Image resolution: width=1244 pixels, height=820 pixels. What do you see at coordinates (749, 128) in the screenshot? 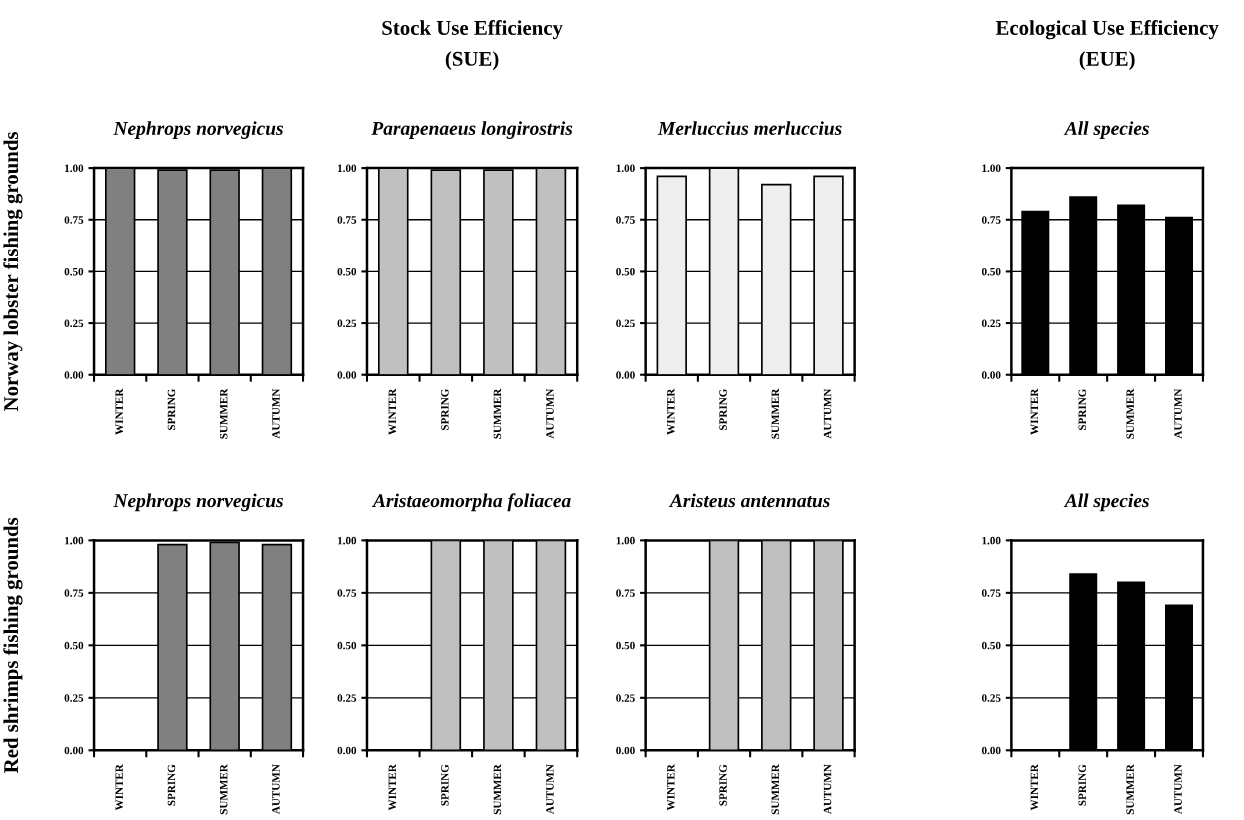
I see `chart-title: Merluccius merluccius` at bounding box center [749, 128].